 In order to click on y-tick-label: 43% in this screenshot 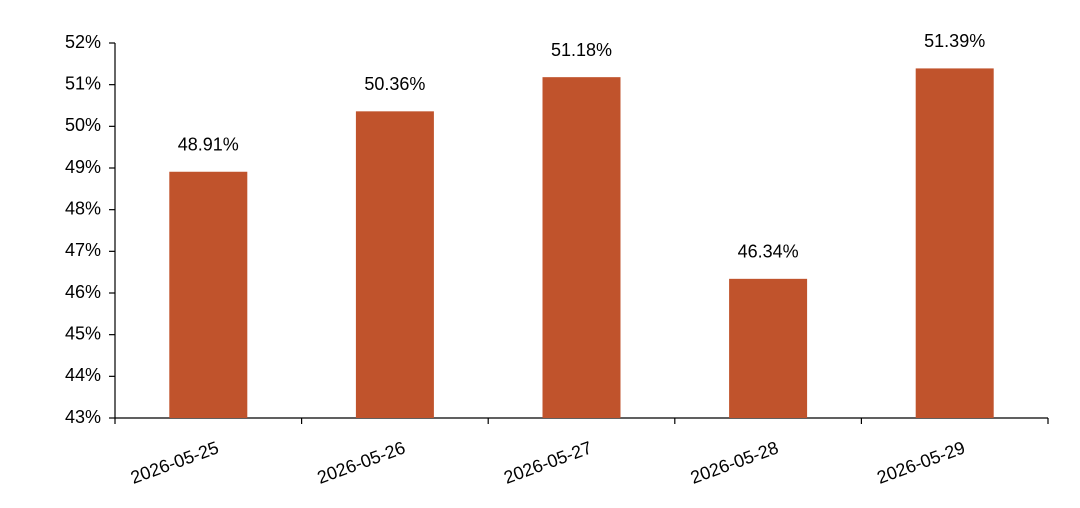, I will do `click(83, 417)`.